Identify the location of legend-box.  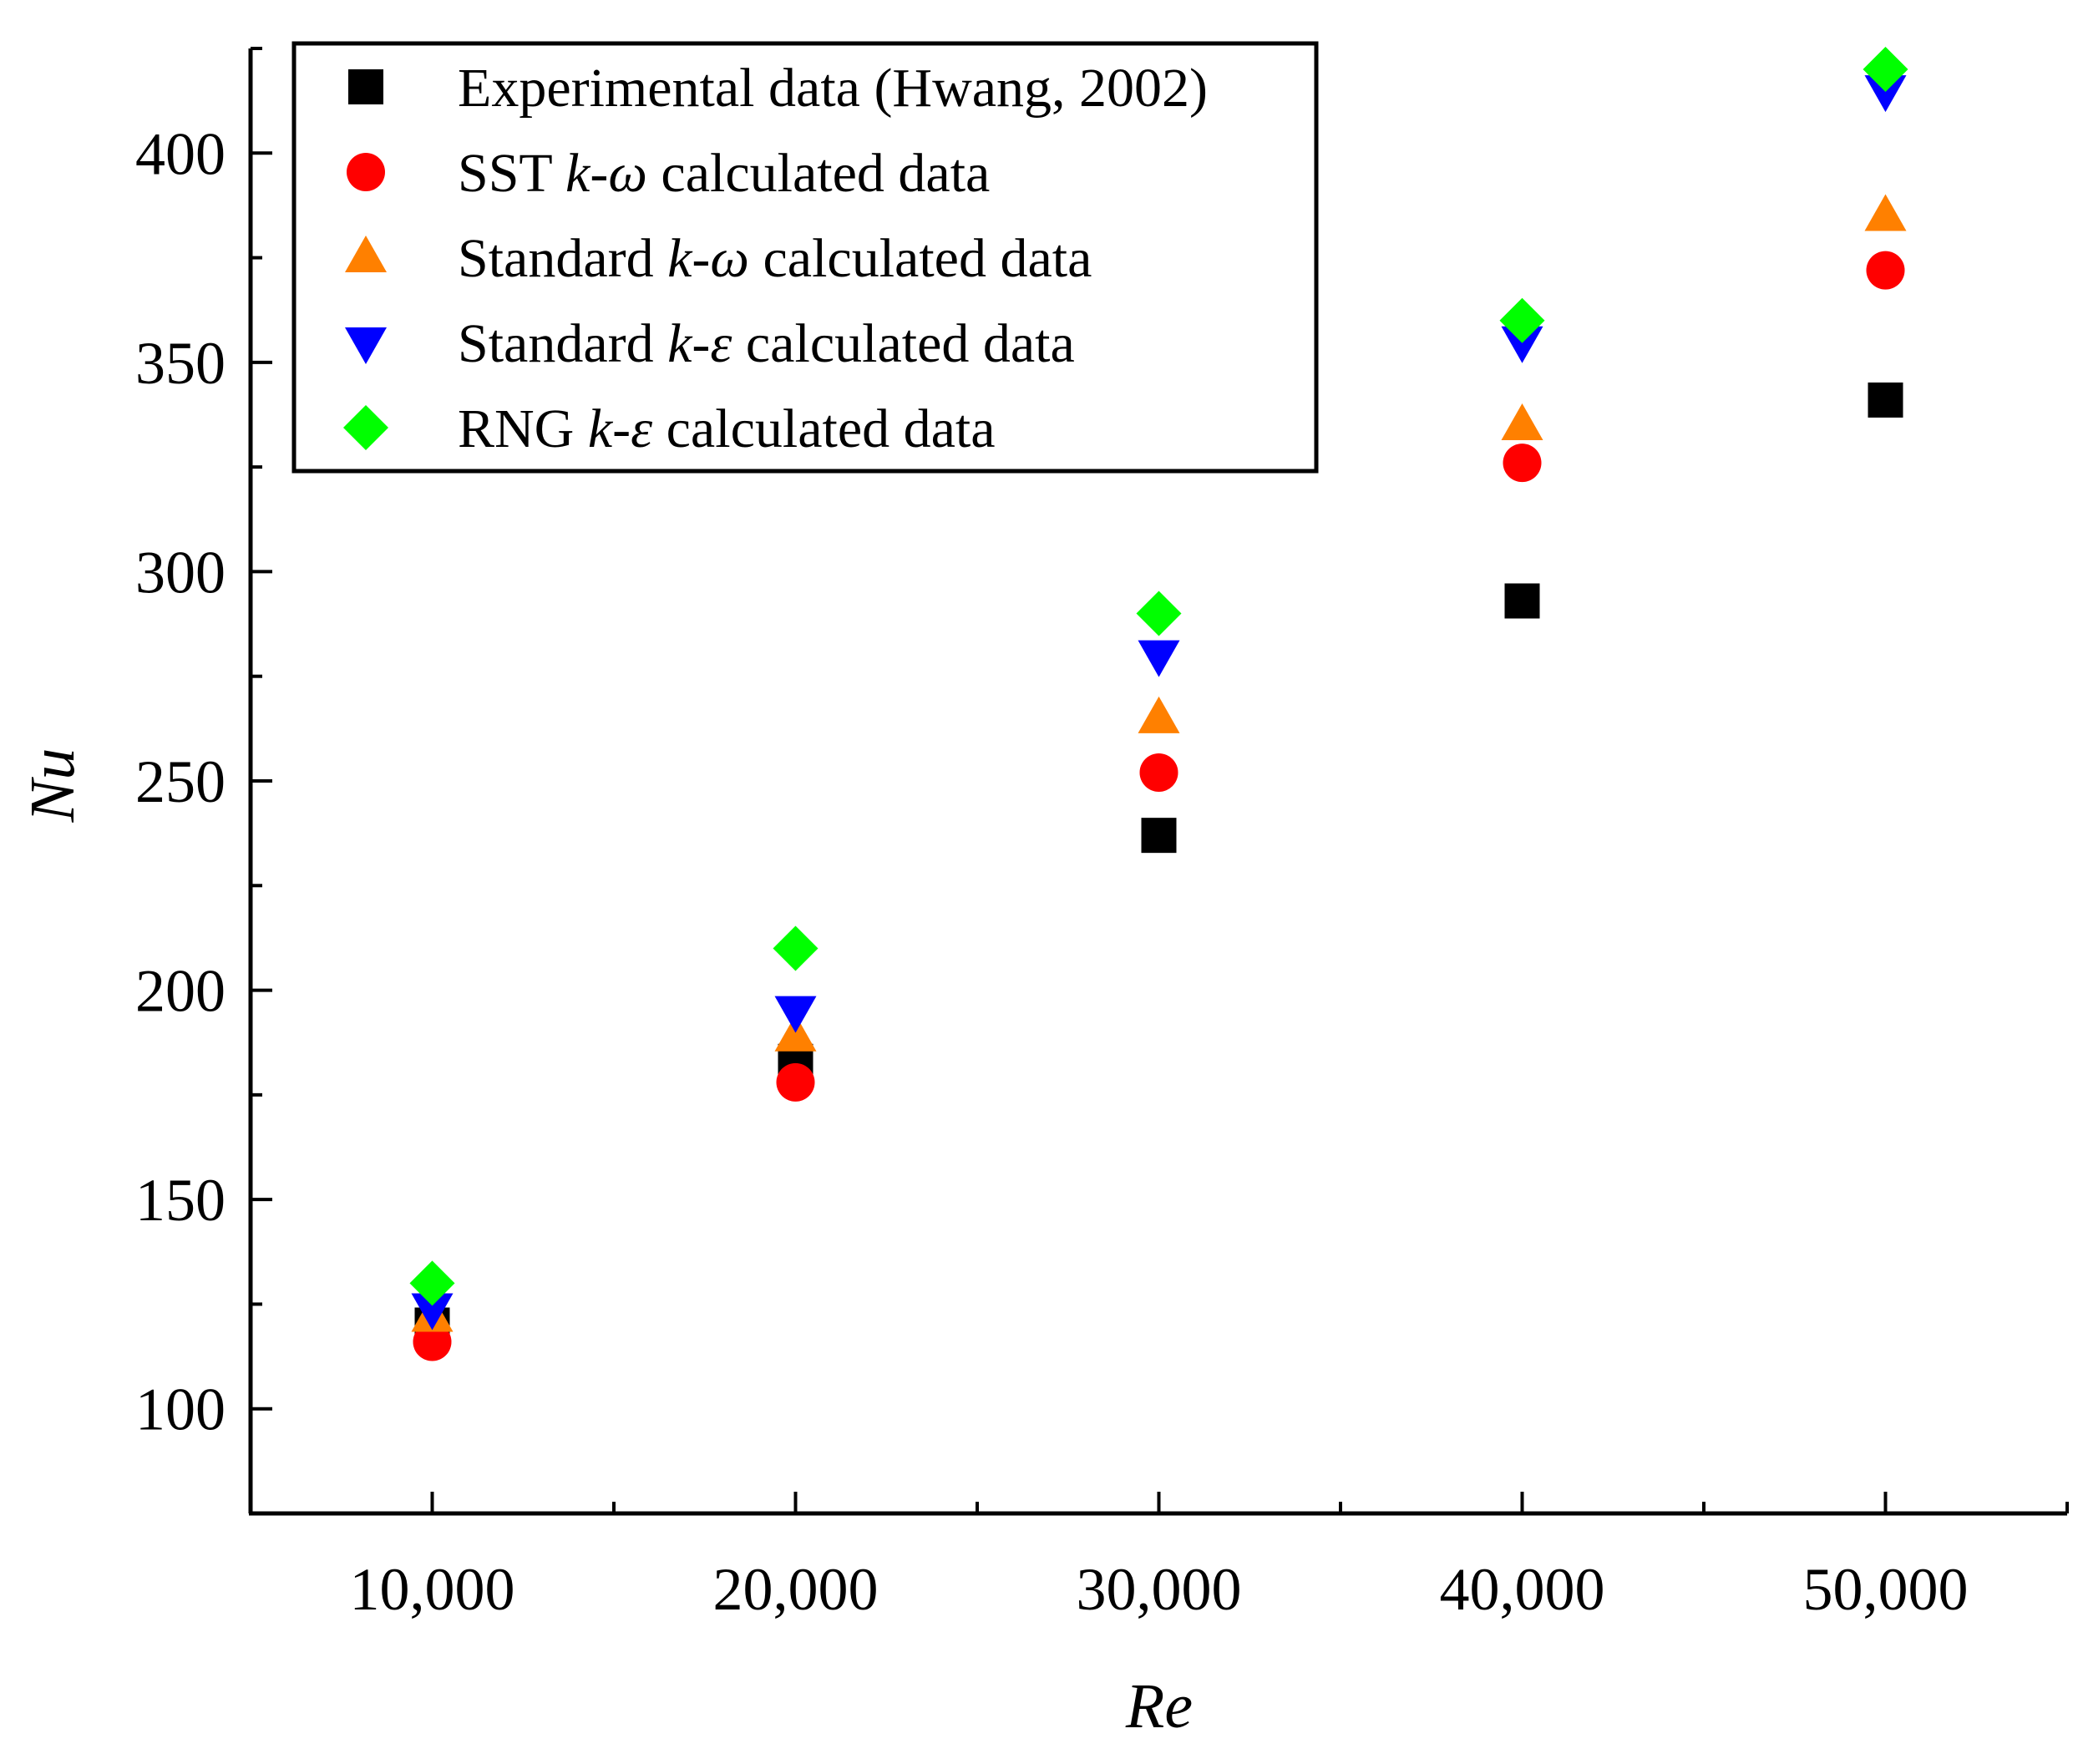
(805, 257).